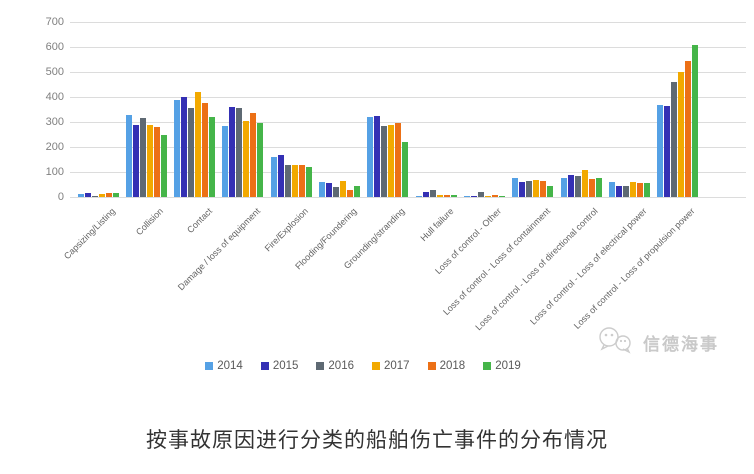 The image size is (754, 474). Describe the element at coordinates (54, 22) in the screenshot. I see `y-tick-label: 700` at that location.